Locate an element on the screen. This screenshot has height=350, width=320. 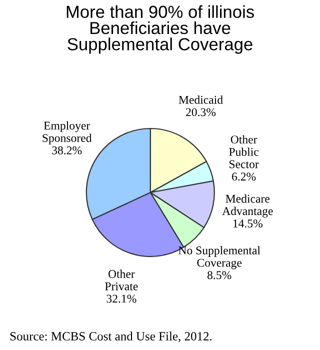
chart-title: More than 90% of illinois Beneficiaries have Supplemental Coverage is located at coordinates (160, 29).